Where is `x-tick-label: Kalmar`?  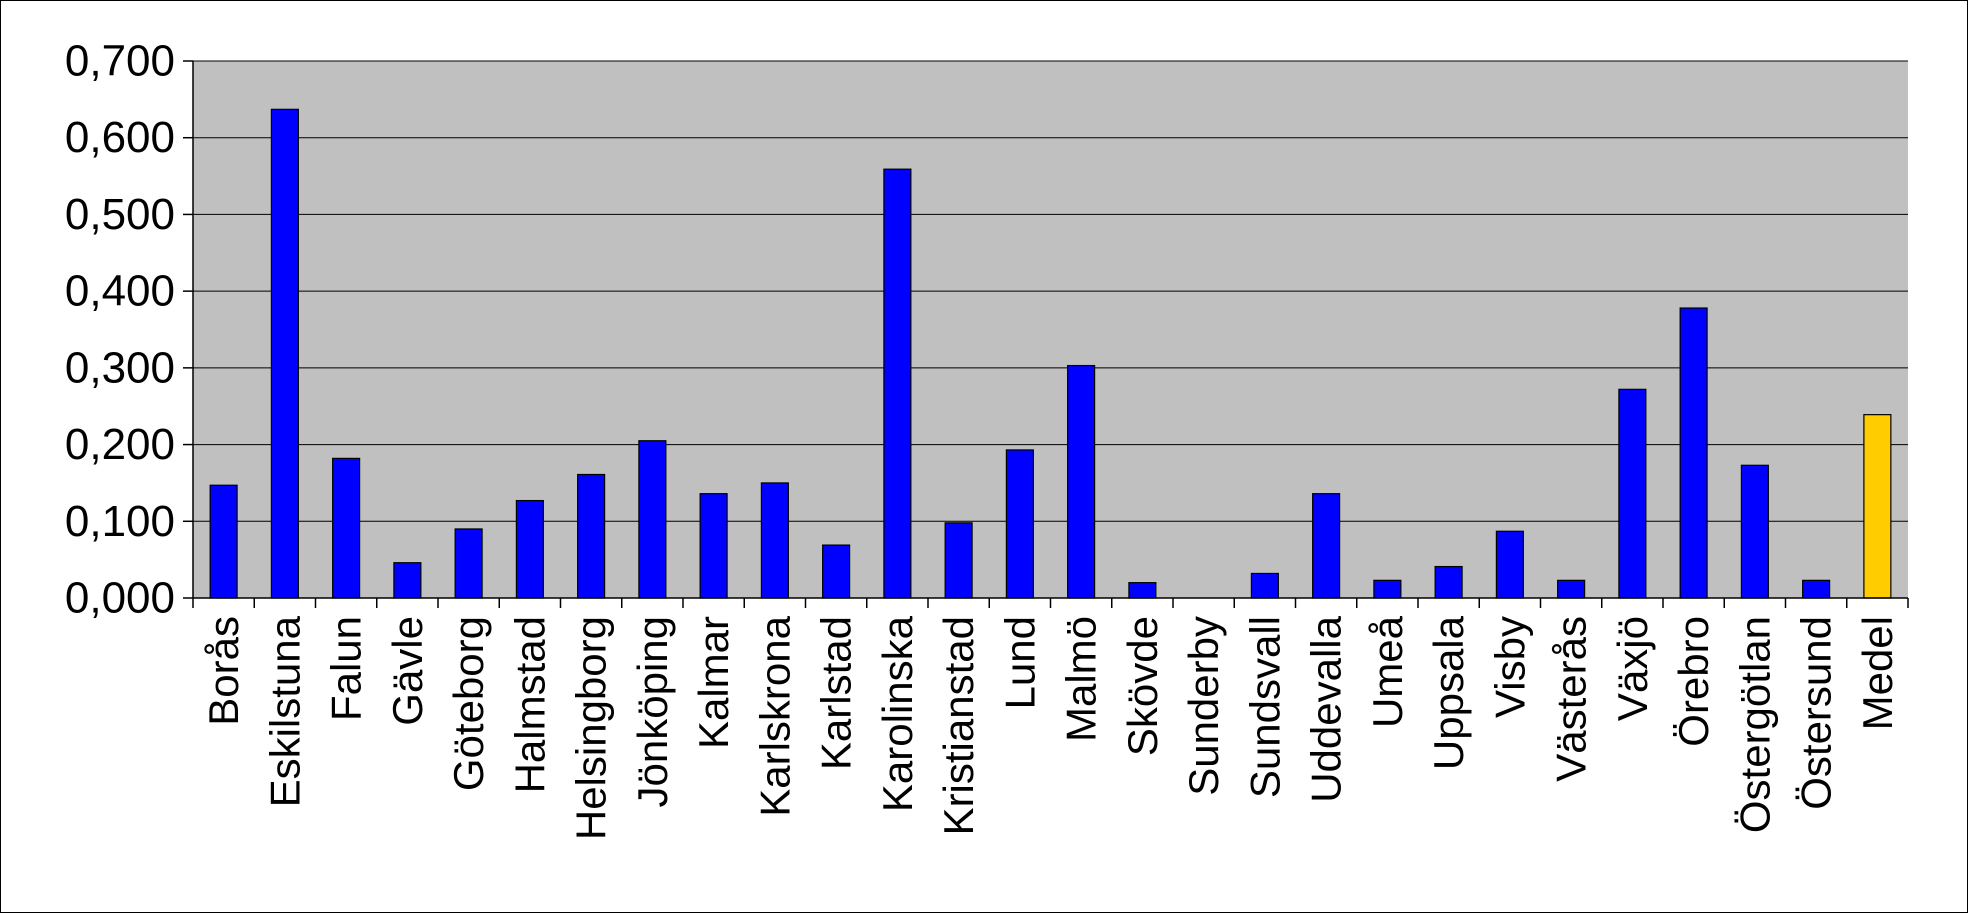 x-tick-label: Kalmar is located at coordinates (713, 682).